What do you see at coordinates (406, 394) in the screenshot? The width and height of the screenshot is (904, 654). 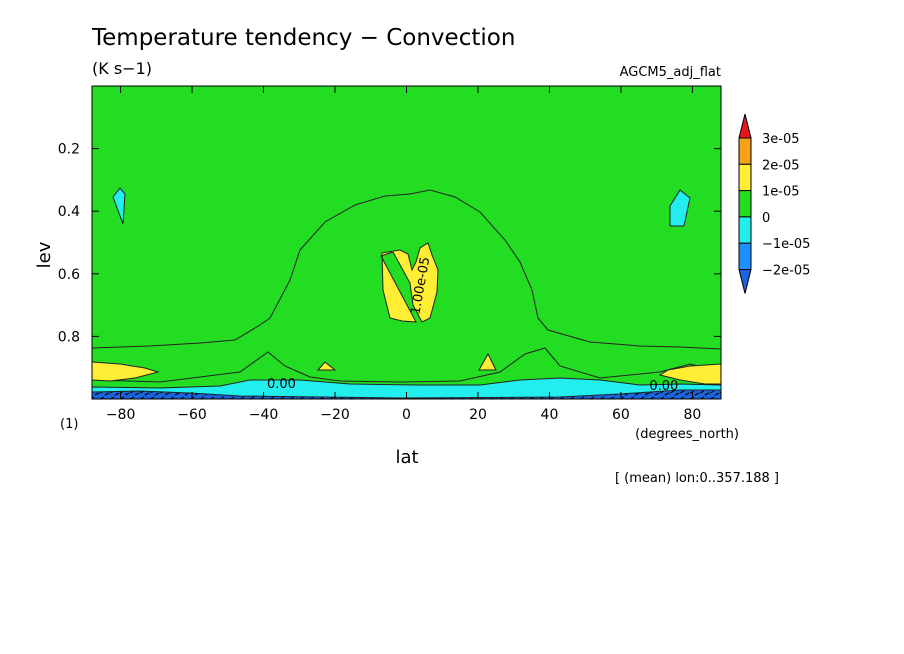 I see `contour-blue-surface-layer` at bounding box center [406, 394].